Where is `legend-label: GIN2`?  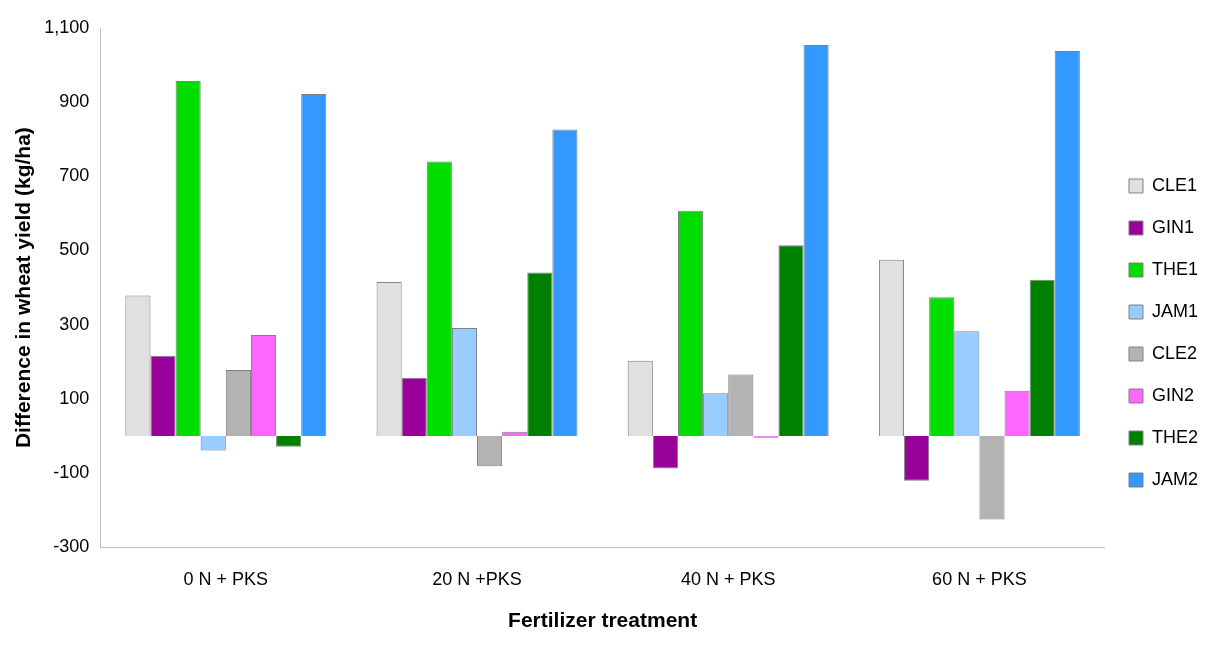
legend-label: GIN2 is located at coordinates (1172, 394).